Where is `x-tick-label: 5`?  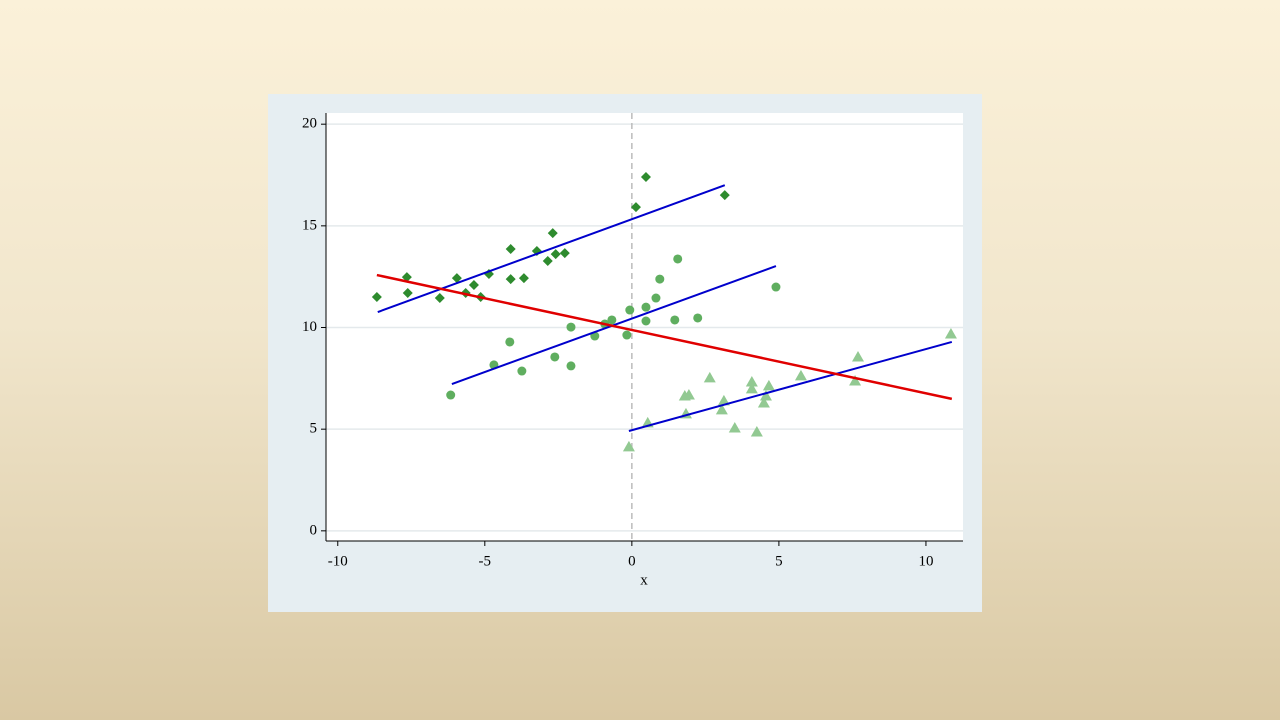
x-tick-label: 5 is located at coordinates (779, 561).